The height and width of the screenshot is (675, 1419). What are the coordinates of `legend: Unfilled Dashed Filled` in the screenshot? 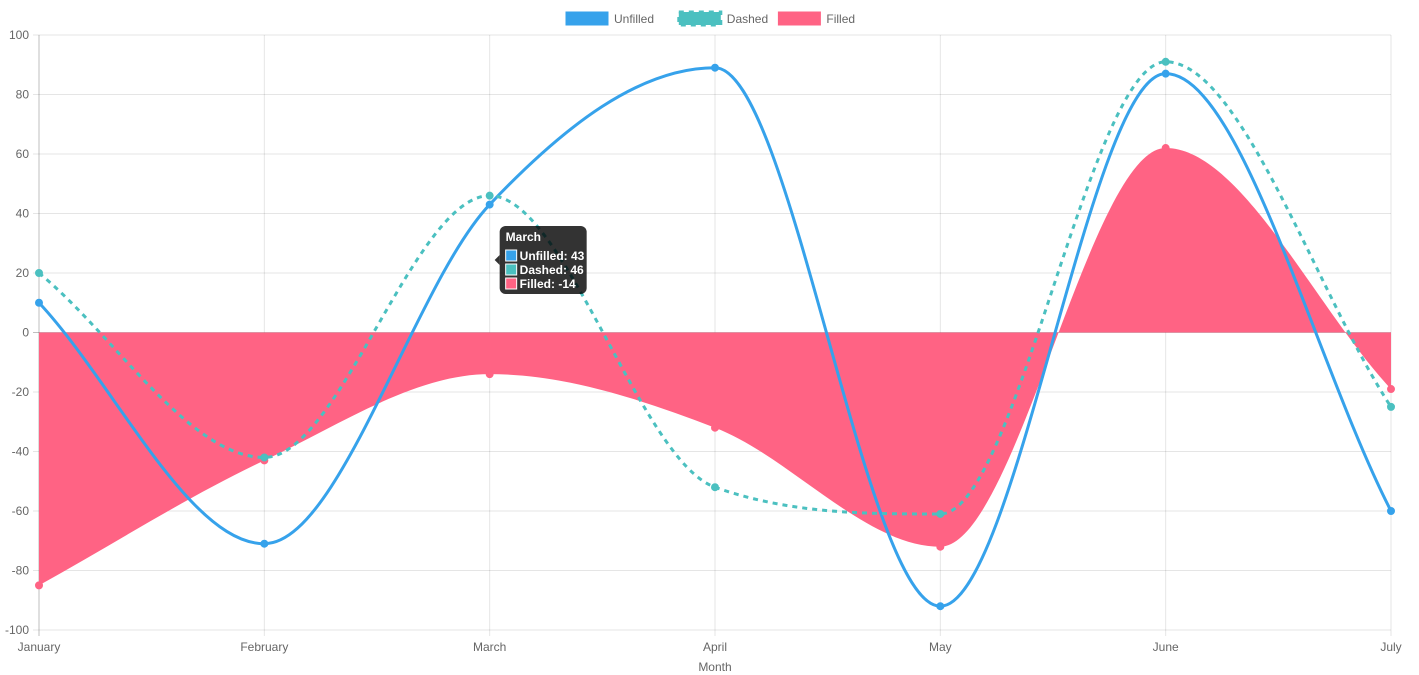 It's located at (710, 18).